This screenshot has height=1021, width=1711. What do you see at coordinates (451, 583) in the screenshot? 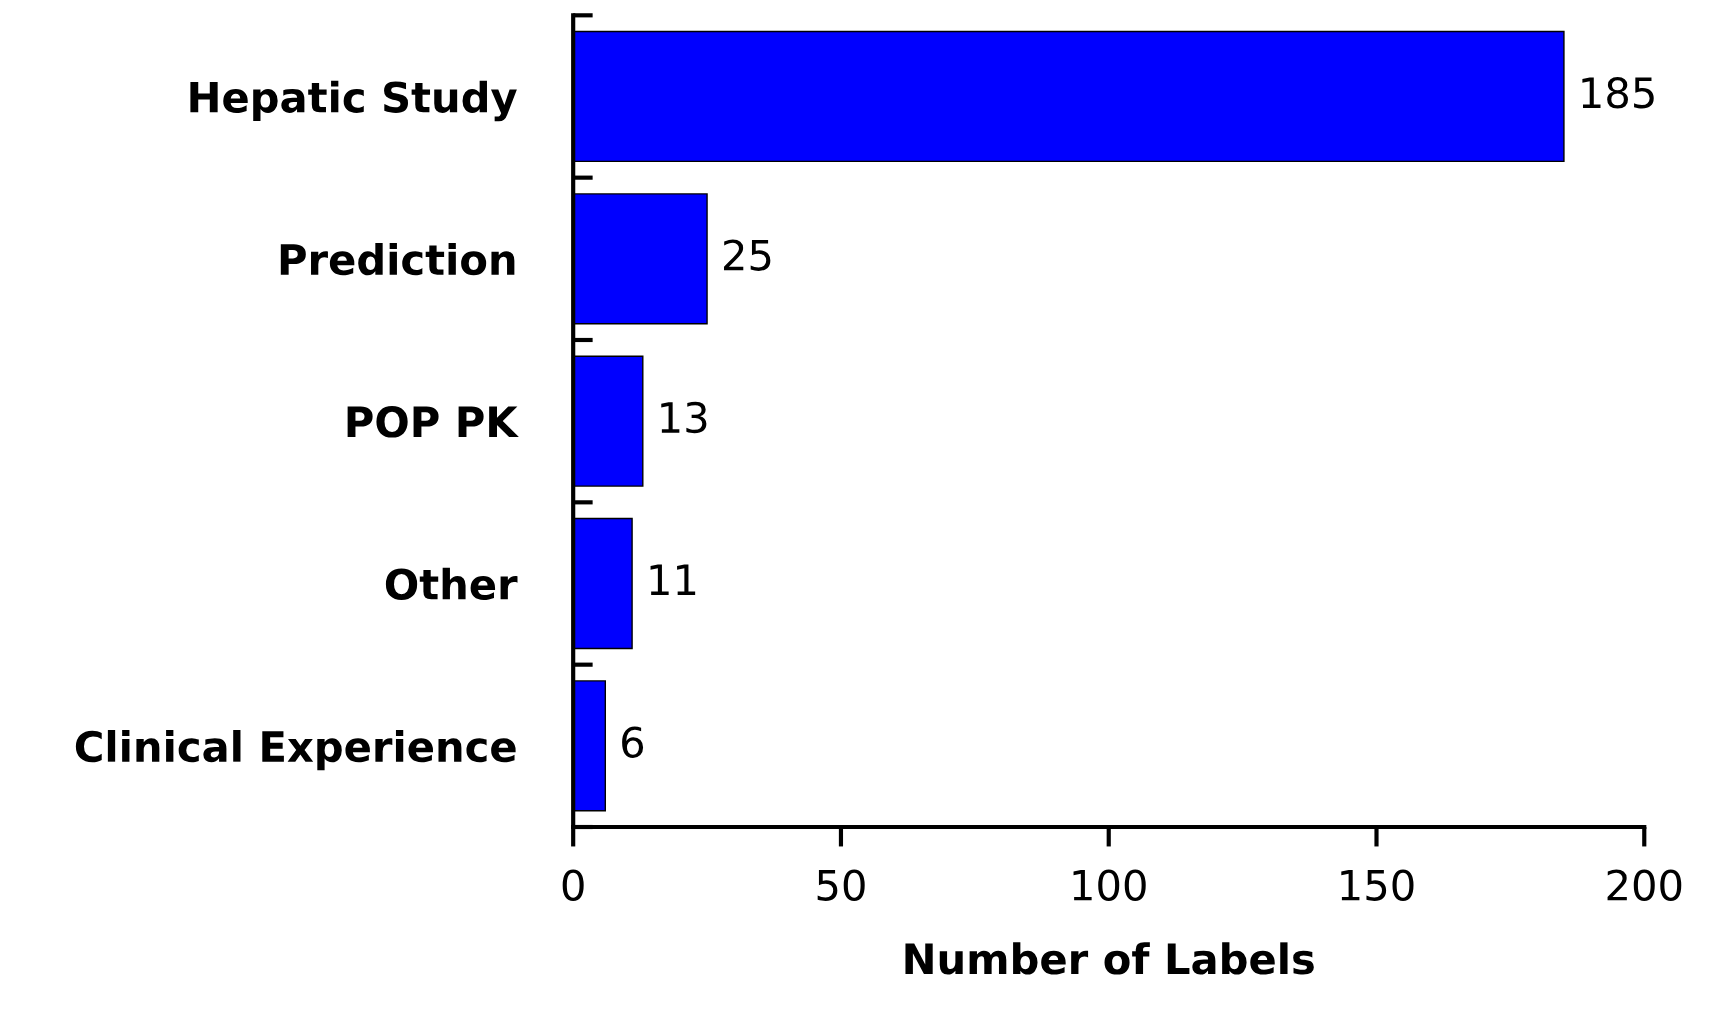
I see `y-tick-label: Other` at bounding box center [451, 583].